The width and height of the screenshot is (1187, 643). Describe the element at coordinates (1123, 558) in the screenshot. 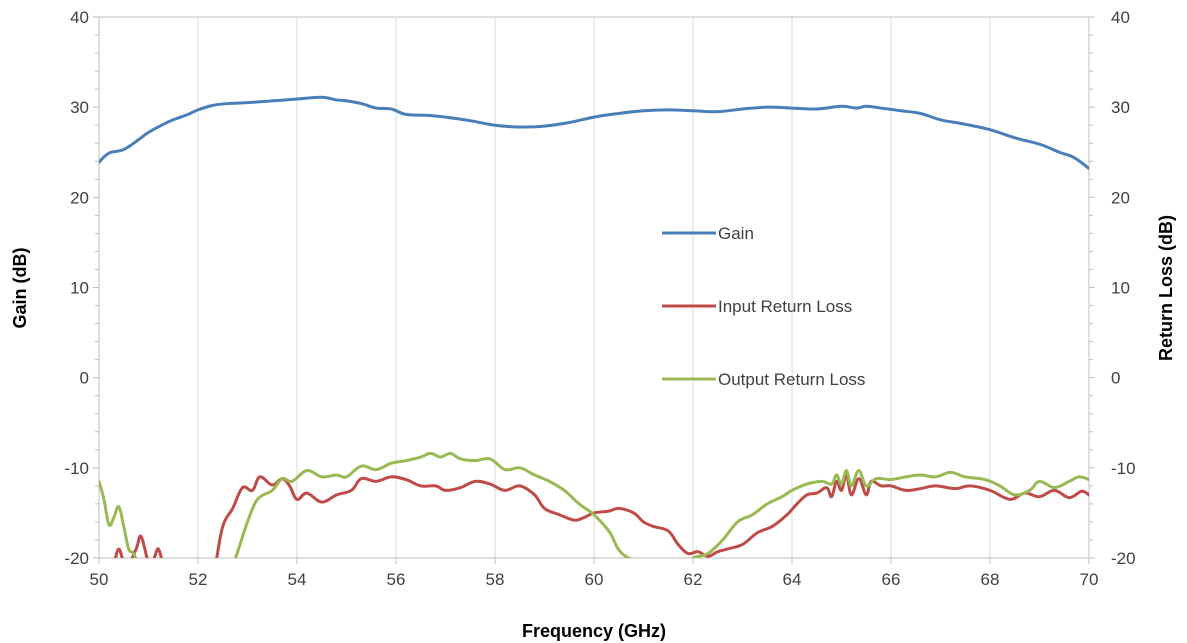

I see `y2-tick-label: -20` at that location.